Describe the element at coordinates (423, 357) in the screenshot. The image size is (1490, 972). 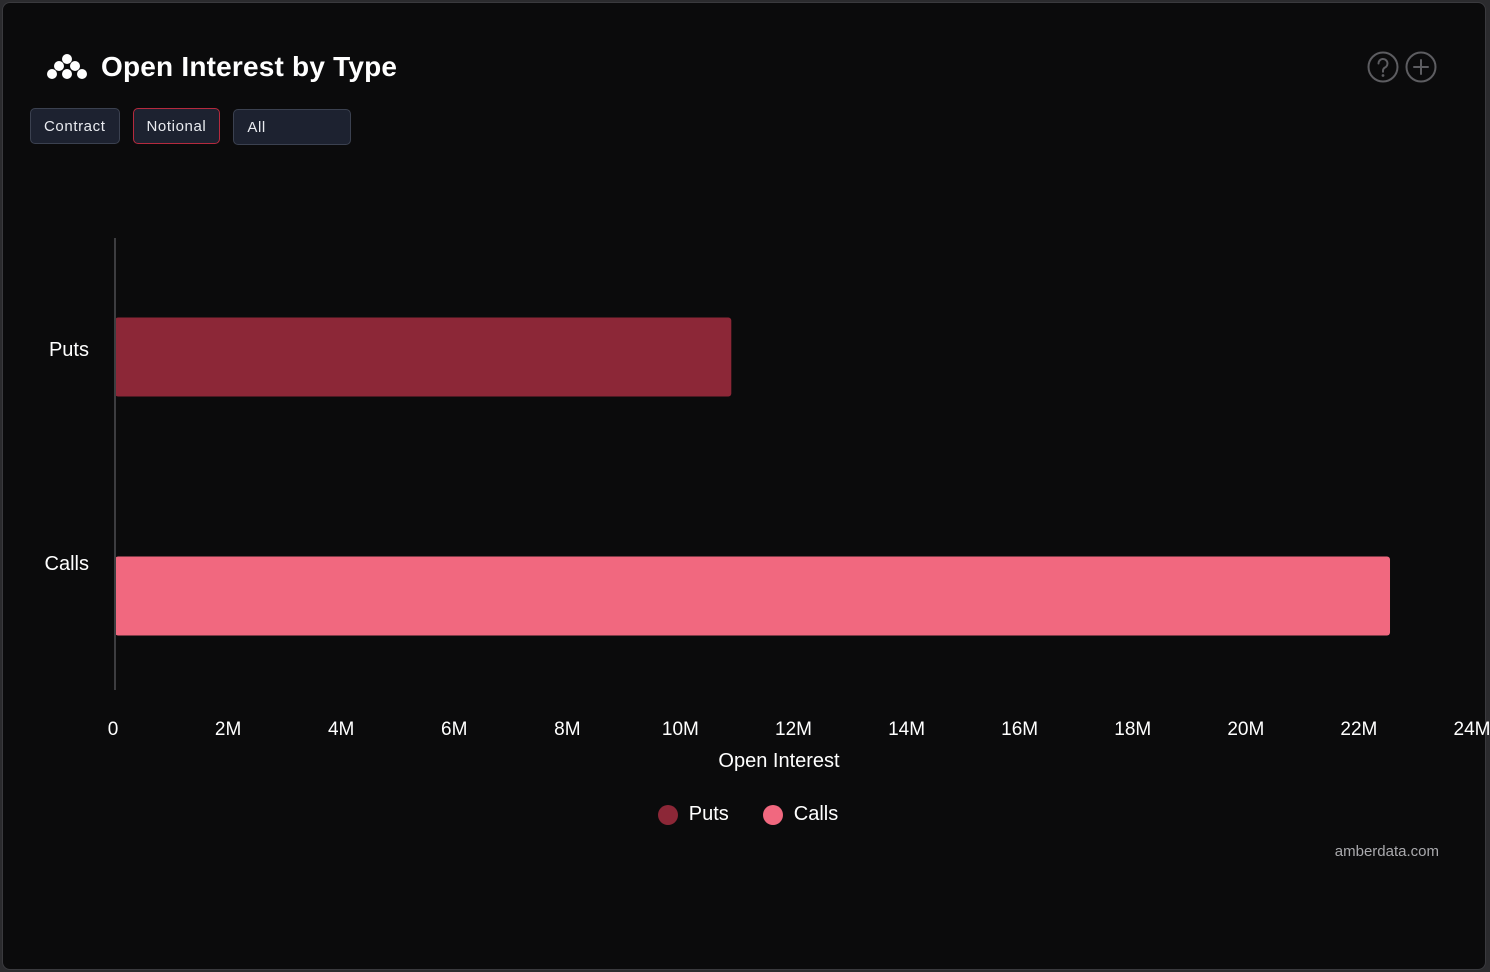
I see `bar-puts` at that location.